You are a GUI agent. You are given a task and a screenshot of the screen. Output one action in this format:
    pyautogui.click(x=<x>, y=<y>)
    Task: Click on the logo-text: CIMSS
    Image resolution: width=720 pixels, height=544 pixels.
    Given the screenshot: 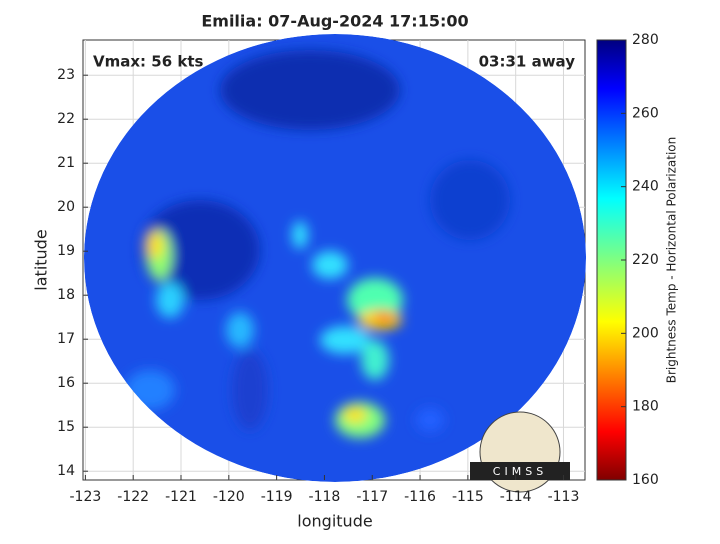 What is the action you would take?
    pyautogui.click(x=520, y=471)
    